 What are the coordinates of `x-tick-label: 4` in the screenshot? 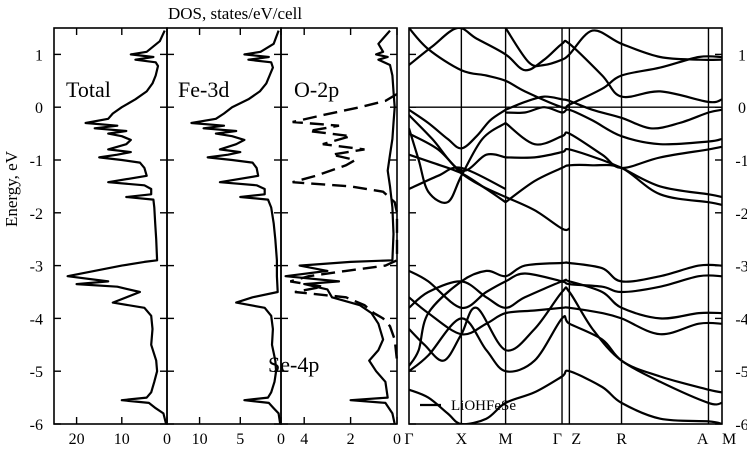 It's located at (304, 439).